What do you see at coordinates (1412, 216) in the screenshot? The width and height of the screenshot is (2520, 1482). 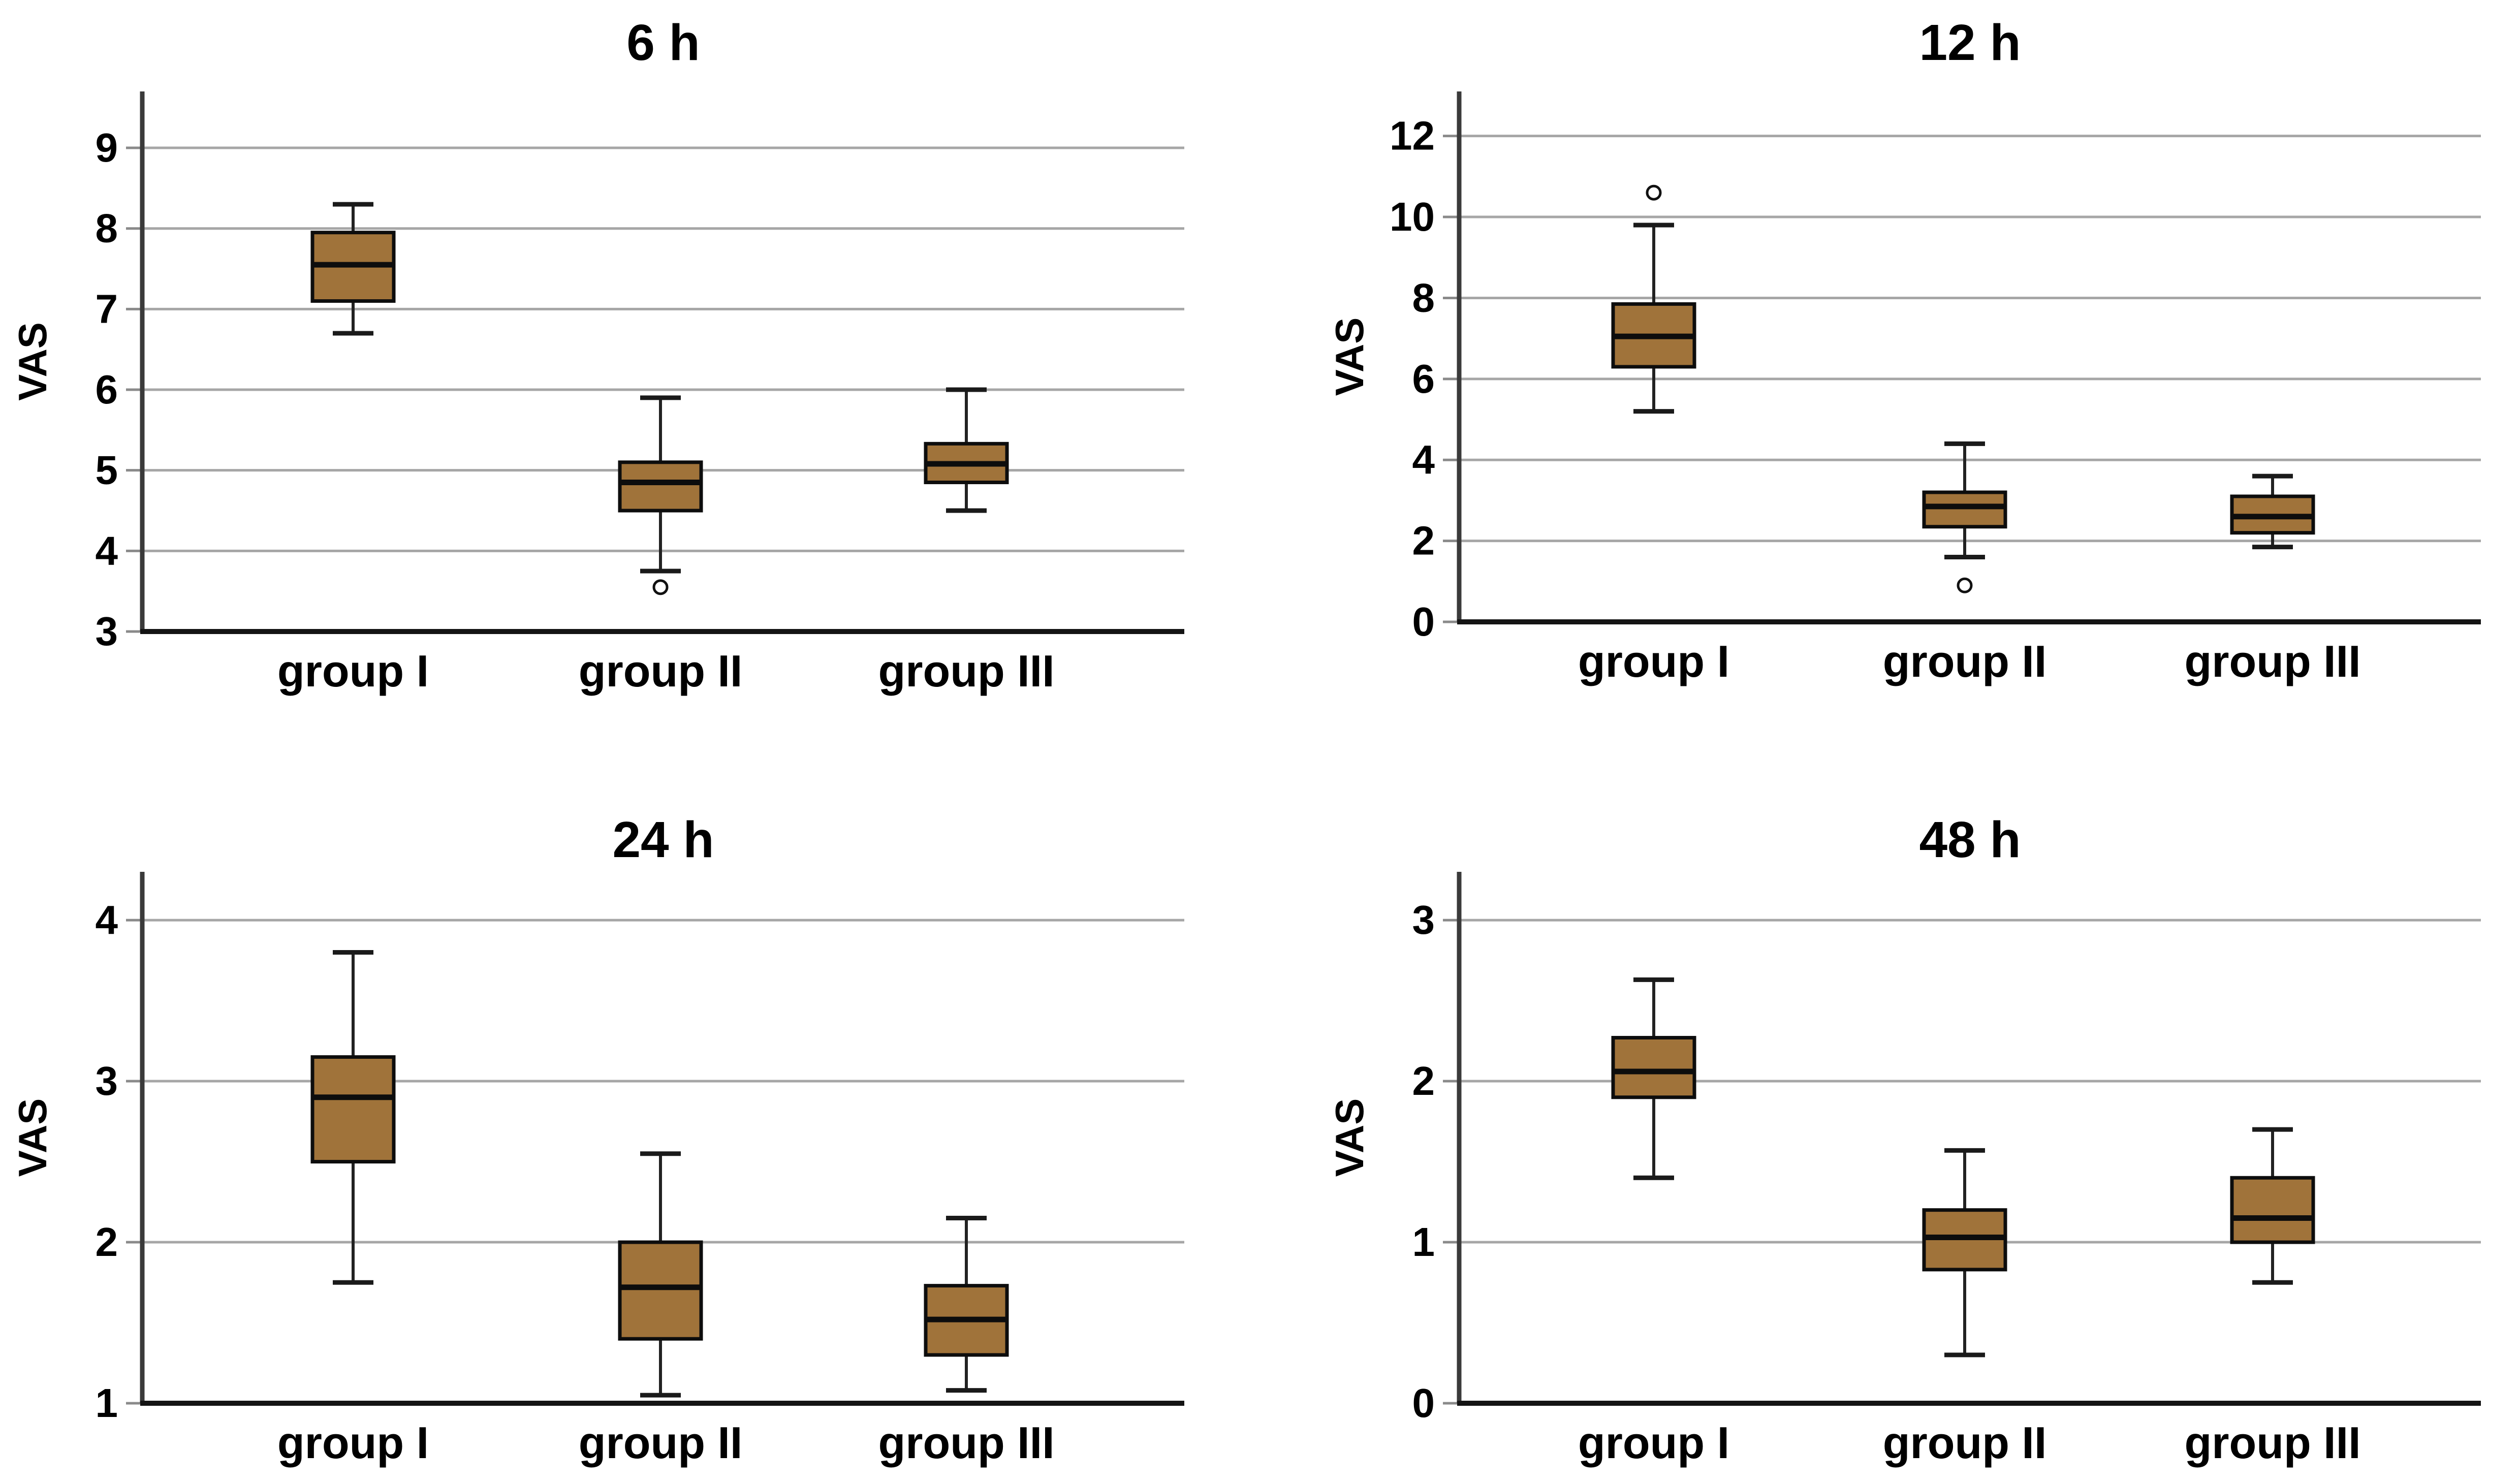 I see `y-tick-label: 10` at bounding box center [1412, 216].